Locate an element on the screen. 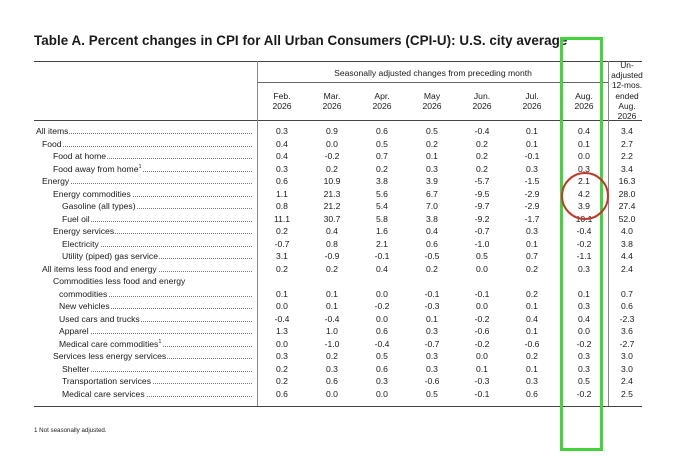  row-label-value: Food at home is located at coordinates (80, 156).